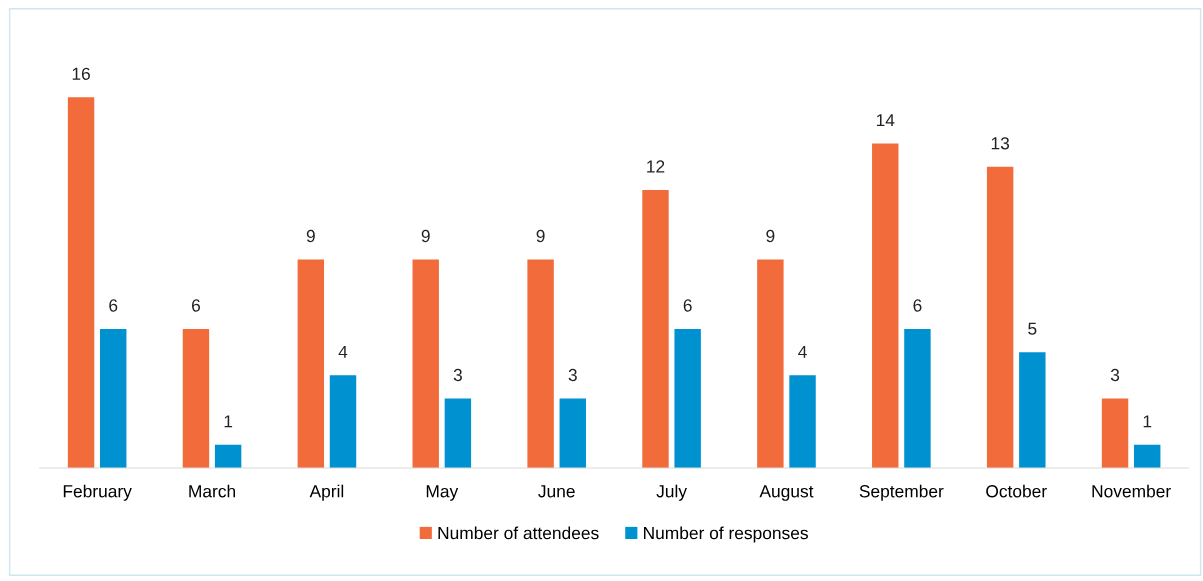 The image size is (1203, 581). I want to click on x-tick-label: November, so click(1131, 491).